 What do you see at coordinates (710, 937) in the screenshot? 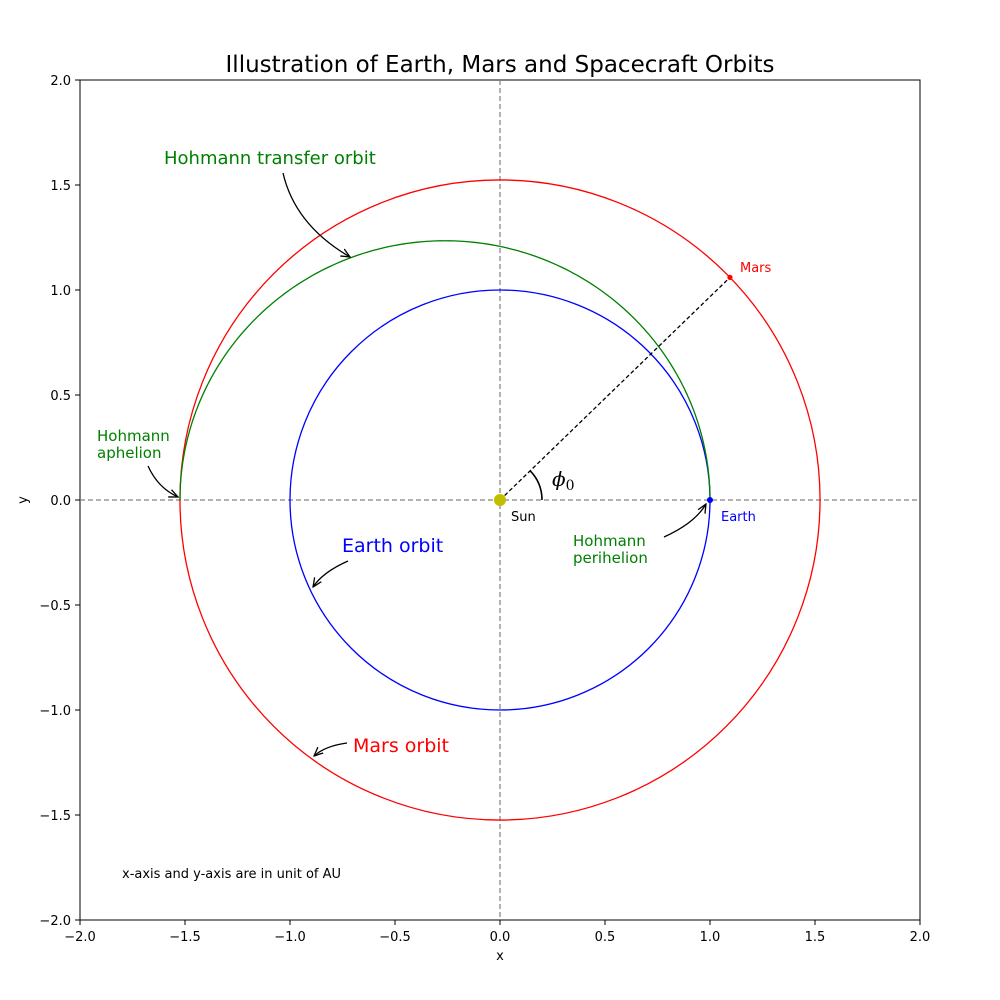
I see `x-tick-label: 1.0` at bounding box center [710, 937].